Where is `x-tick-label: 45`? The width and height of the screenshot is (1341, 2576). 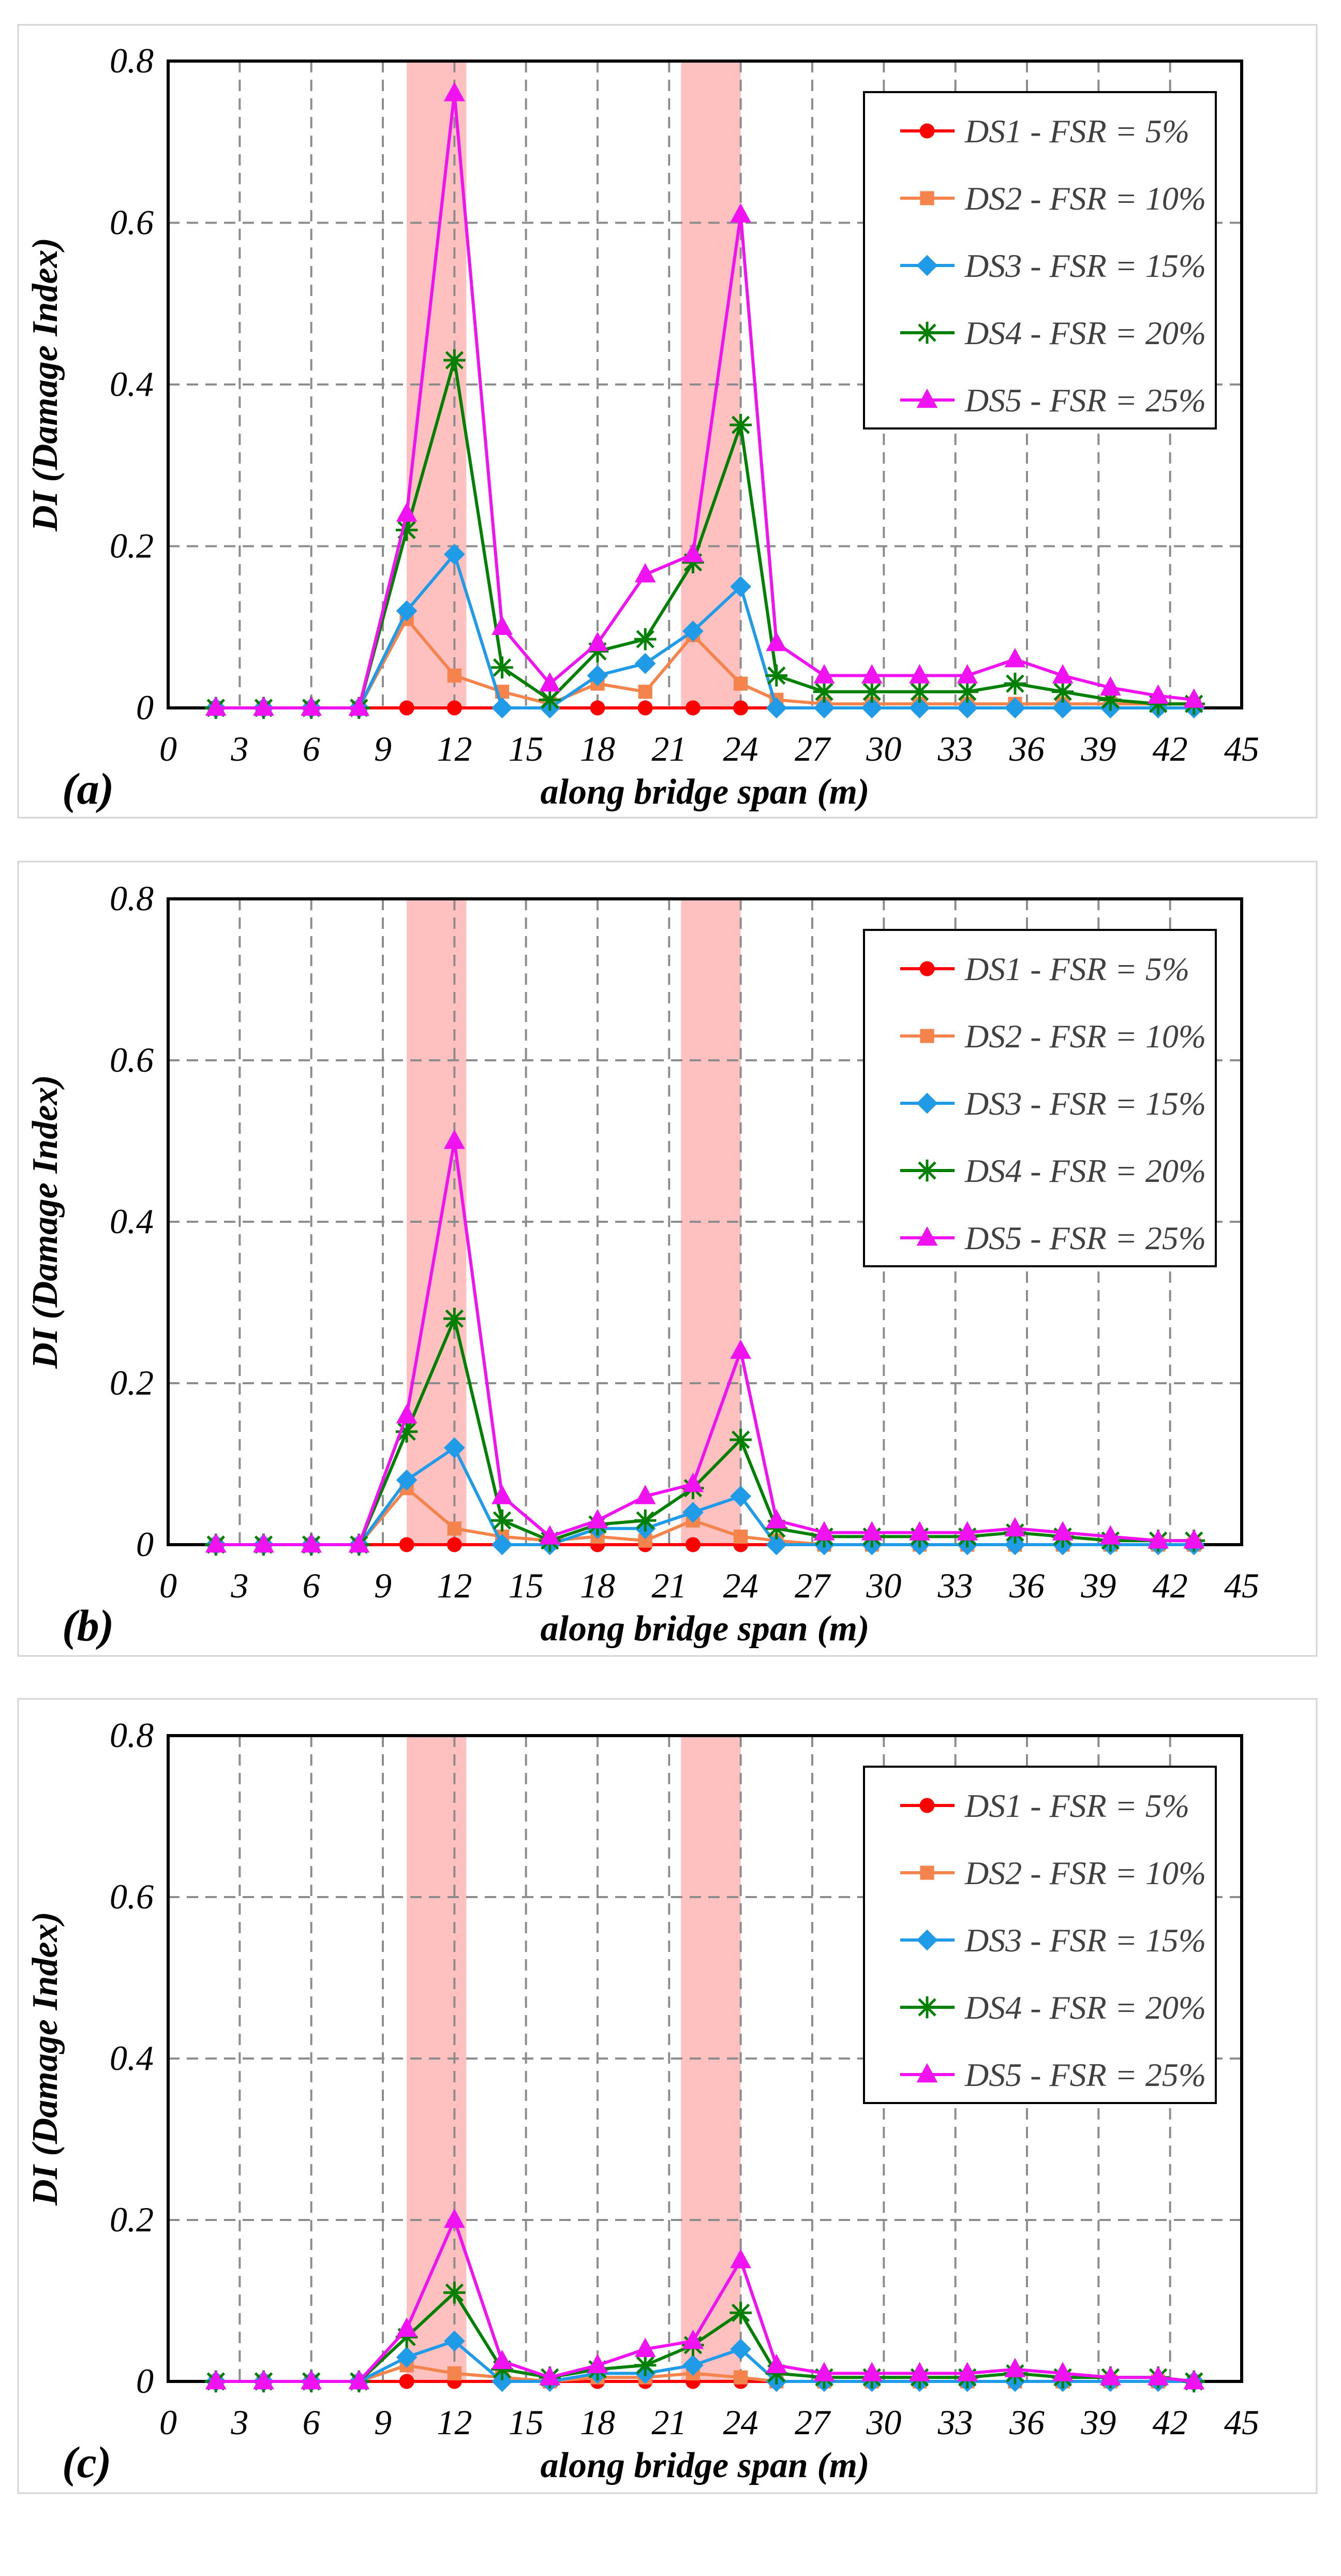
x-tick-label: 45 is located at coordinates (1242, 748).